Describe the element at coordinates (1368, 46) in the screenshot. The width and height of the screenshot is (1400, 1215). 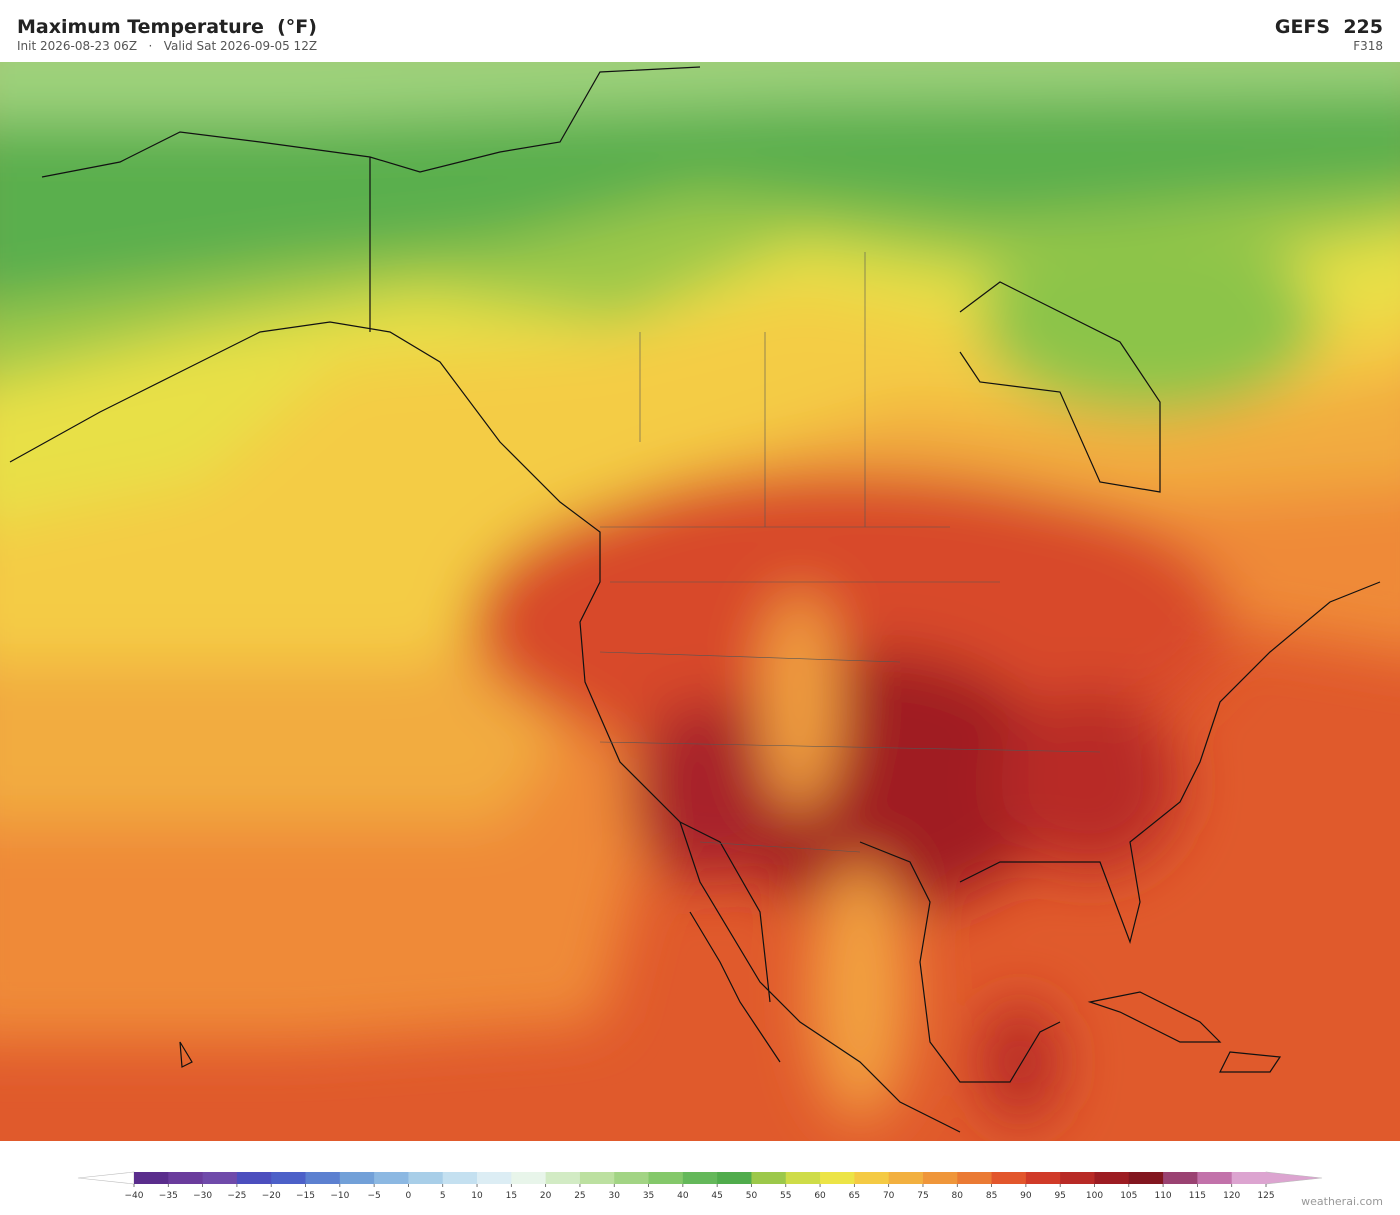
I see `forecast-hour: F318` at that location.